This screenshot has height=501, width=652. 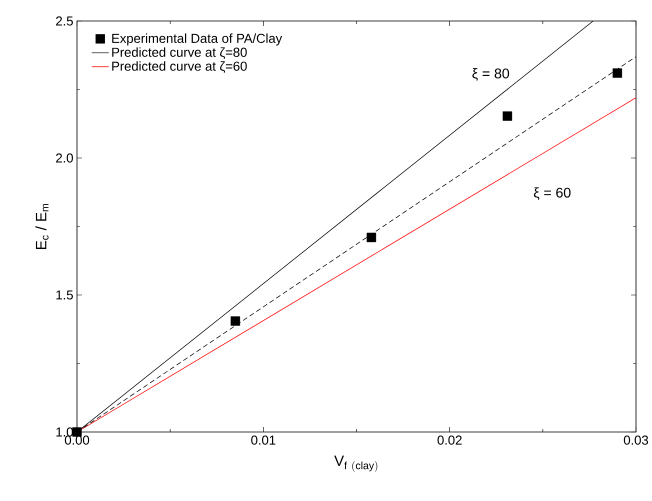 I want to click on annotation: ξ = 60, so click(x=552, y=193).